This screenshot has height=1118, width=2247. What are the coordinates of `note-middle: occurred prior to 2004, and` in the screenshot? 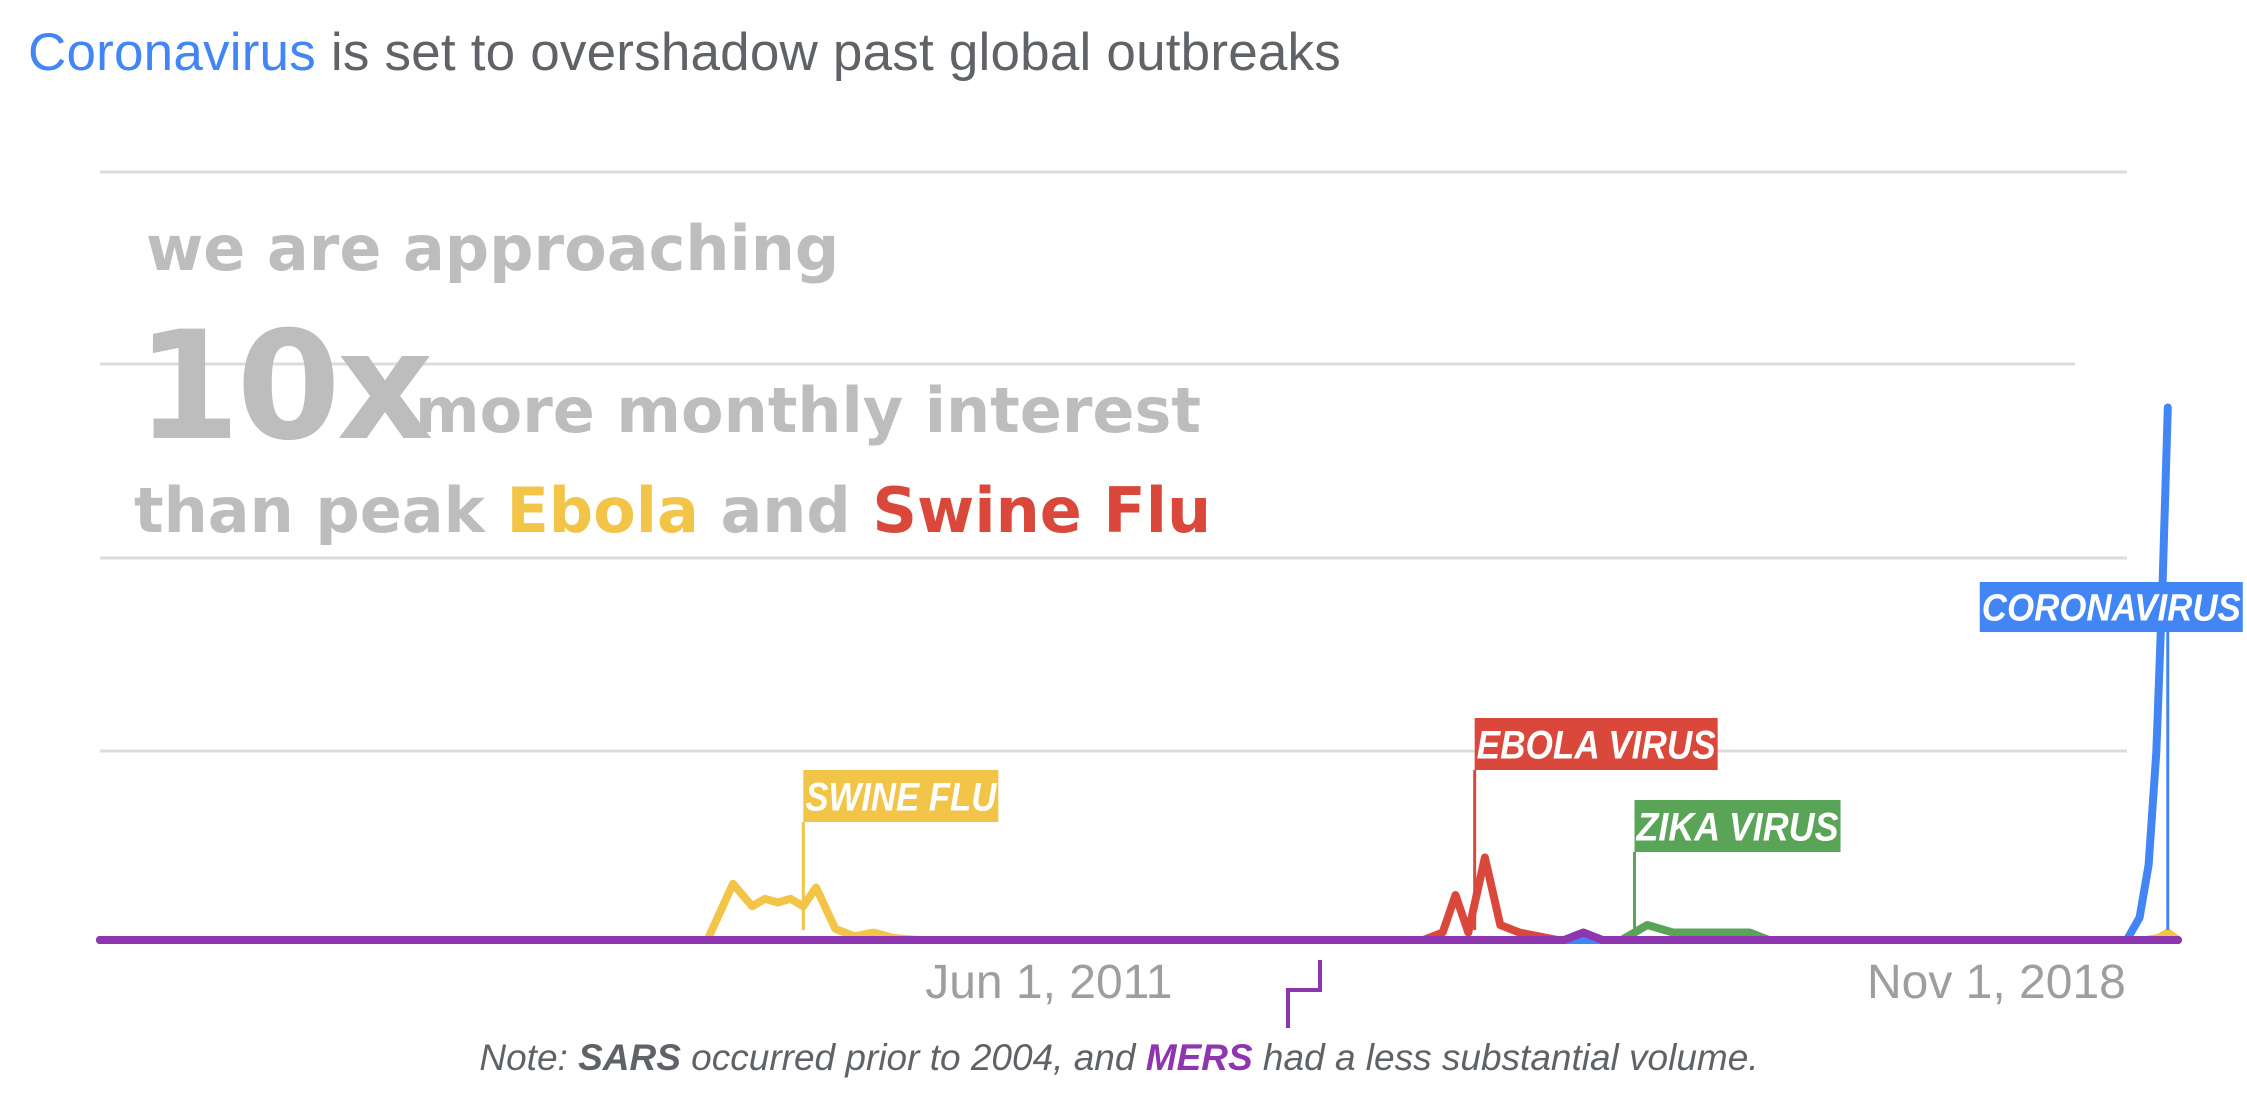 It's located at (913, 1057).